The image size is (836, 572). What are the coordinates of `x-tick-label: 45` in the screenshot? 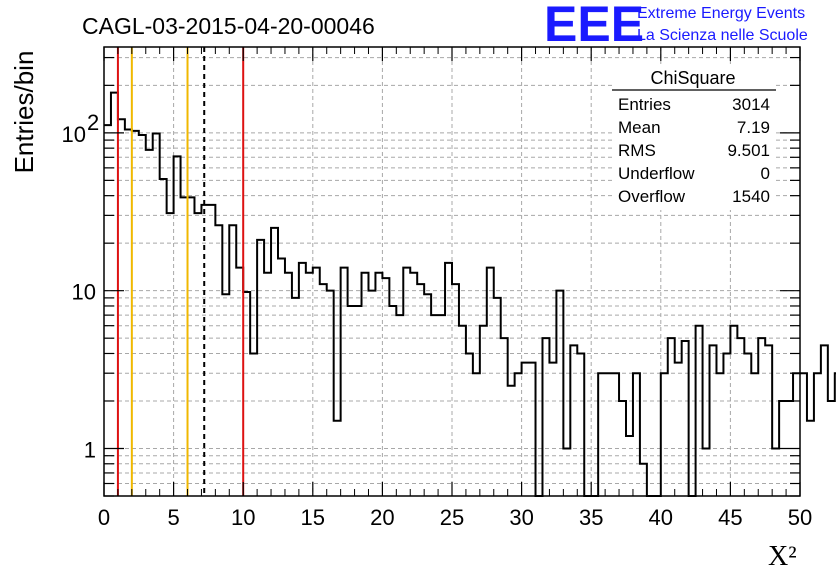 It's located at (730, 517).